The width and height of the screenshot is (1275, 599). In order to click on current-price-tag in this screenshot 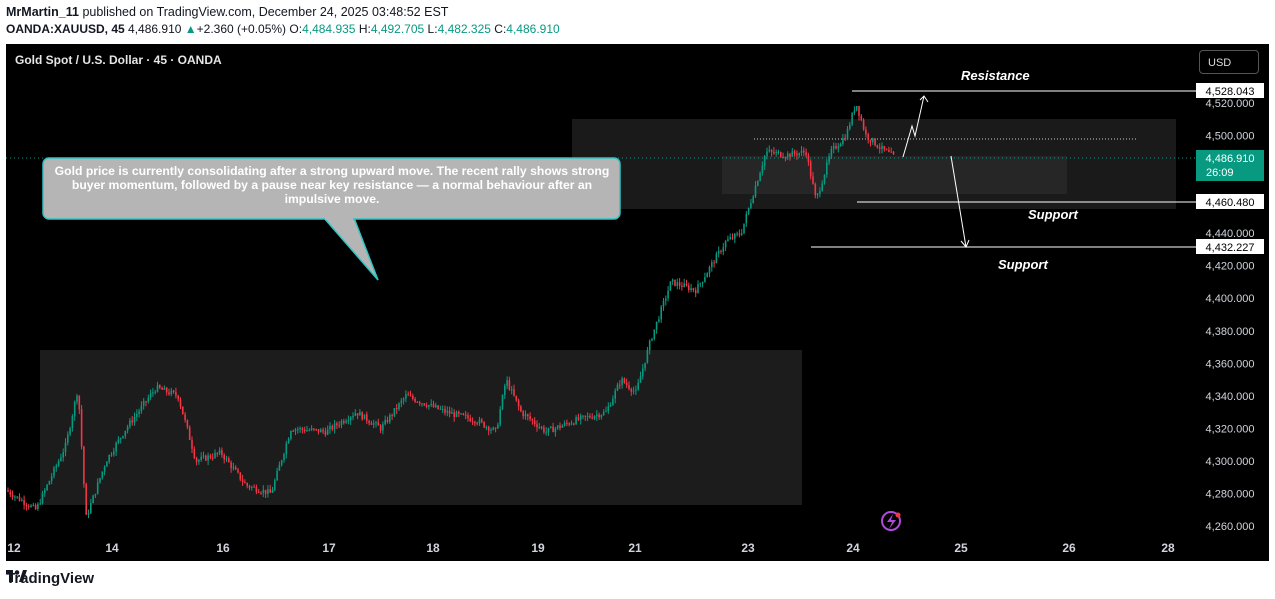, I will do `click(1230, 165)`.